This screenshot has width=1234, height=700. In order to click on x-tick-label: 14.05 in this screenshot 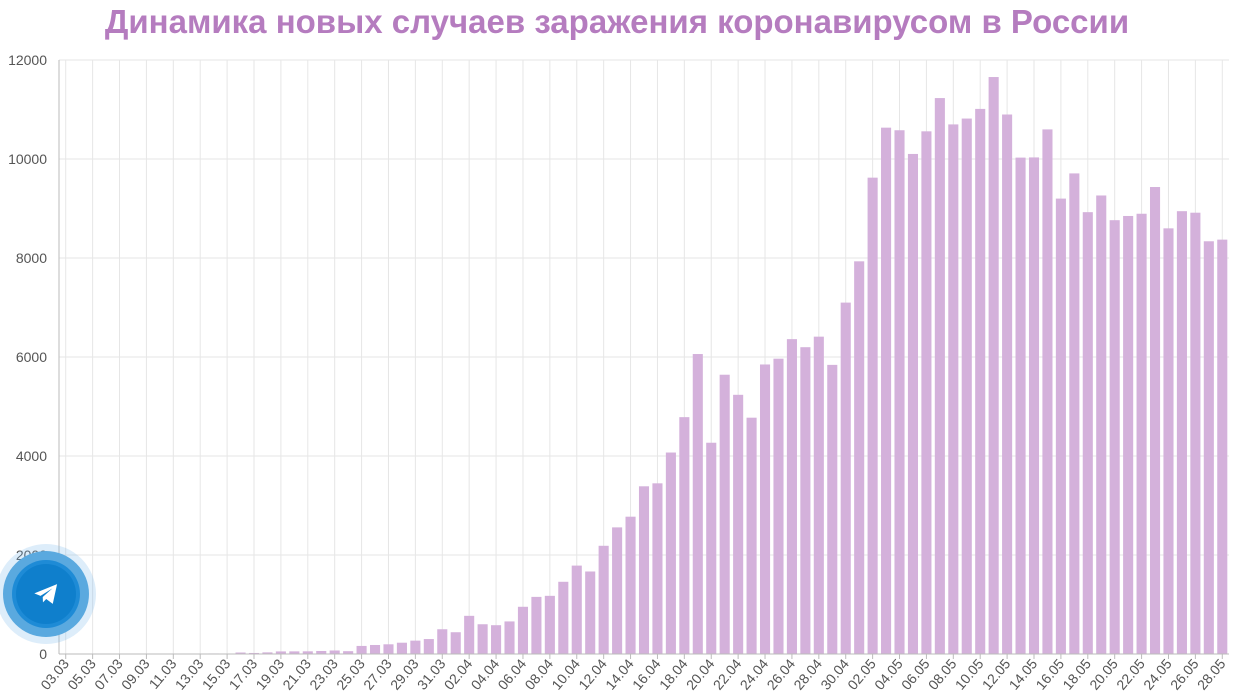, I will do `click(1023, 673)`.